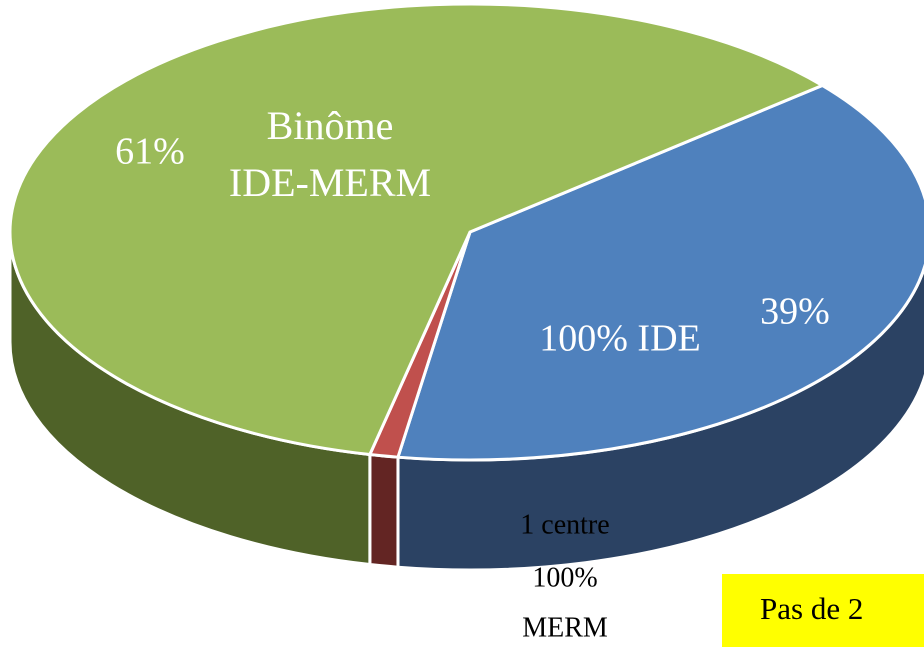  What do you see at coordinates (330, 182) in the screenshot?
I see `category-label: IDE-MERM` at bounding box center [330, 182].